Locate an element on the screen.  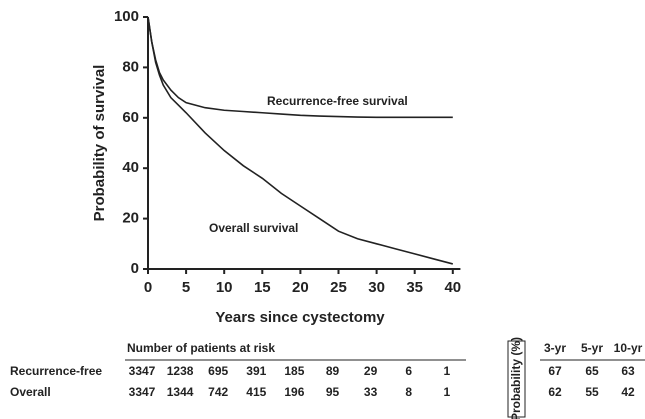
x-tick-label: 15 is located at coordinates (262, 287).